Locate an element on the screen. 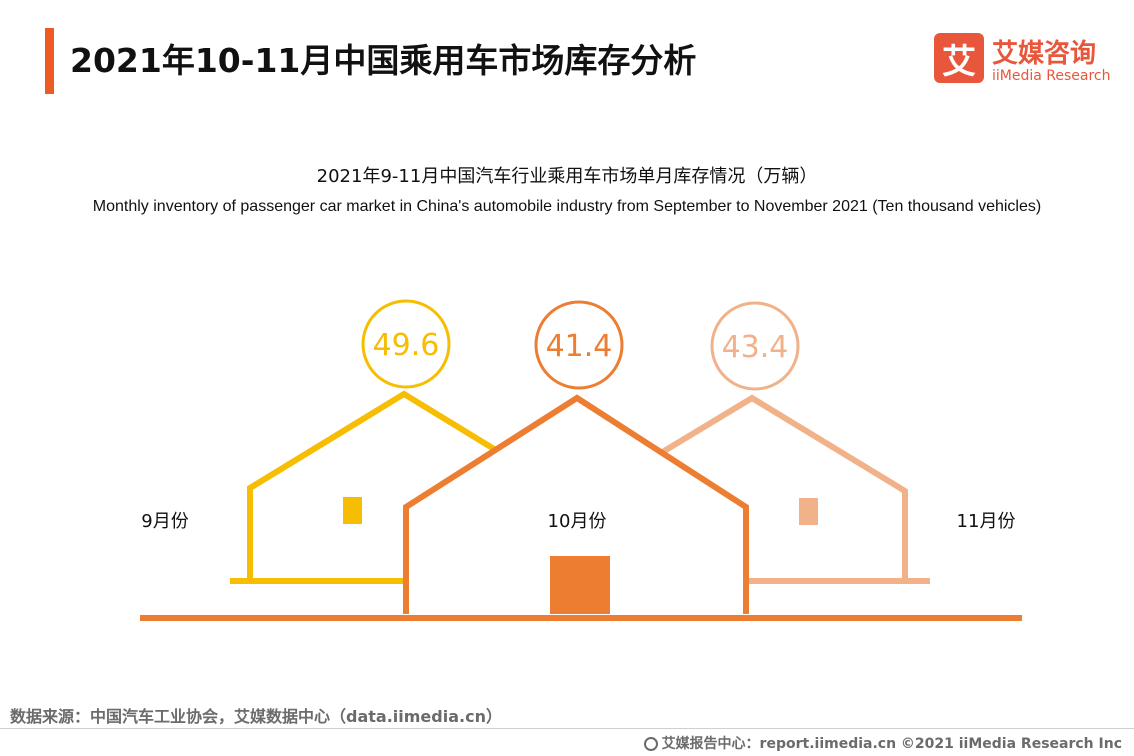  month-label-2: 10月份 is located at coordinates (577, 521).